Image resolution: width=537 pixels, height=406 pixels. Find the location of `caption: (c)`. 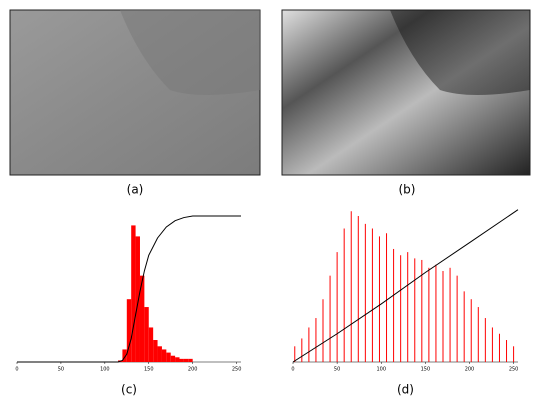

caption: (c) is located at coordinates (129, 390).